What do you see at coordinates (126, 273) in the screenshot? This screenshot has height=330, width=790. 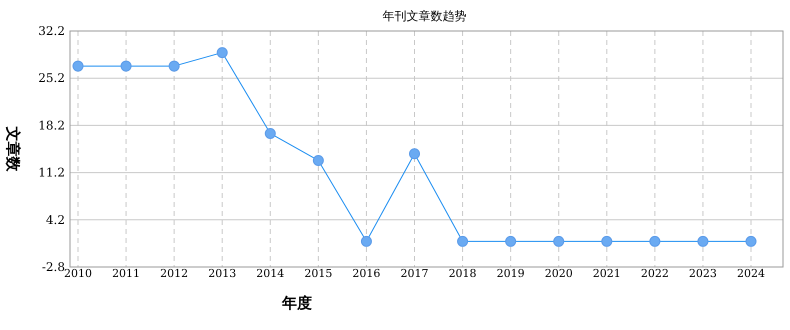 I see `x-tick-label: 2011` at bounding box center [126, 273].